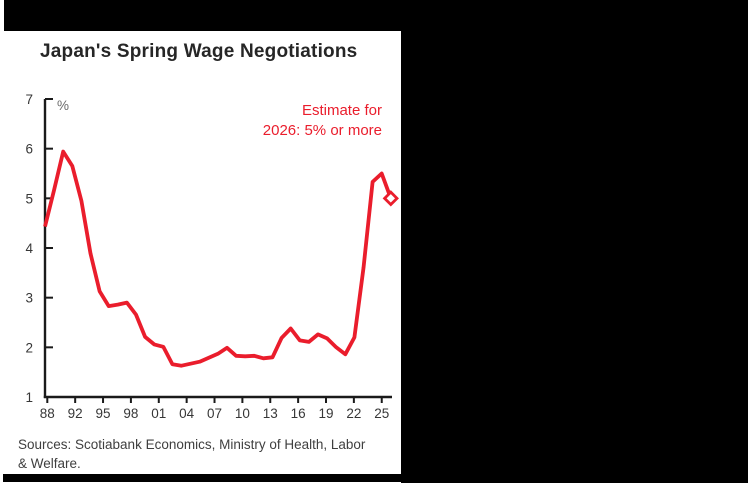 Image resolution: width=748 pixels, height=483 pixels. What do you see at coordinates (199, 51) in the screenshot?
I see `chart-title: Japan's Spring Wage Negotiations` at bounding box center [199, 51].